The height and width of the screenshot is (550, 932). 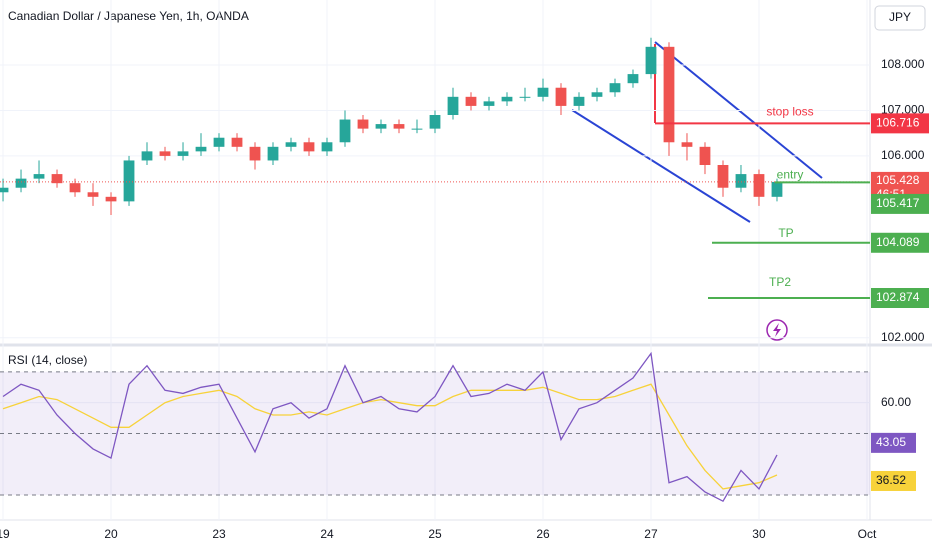 I want to click on level-price: 104.089, so click(x=898, y=242).